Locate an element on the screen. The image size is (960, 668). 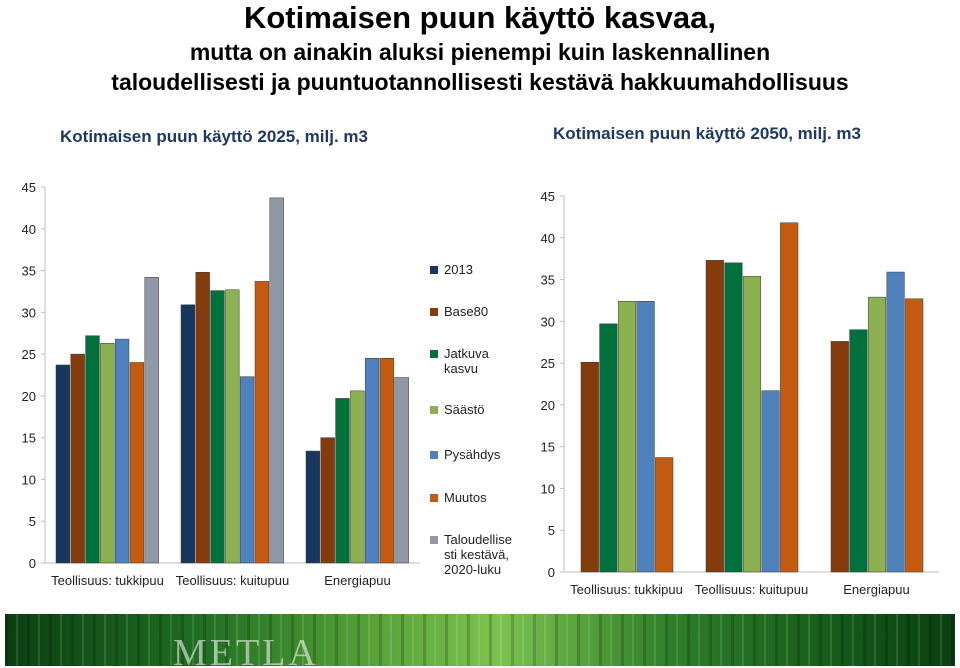
legend-item: Taloudellise sti kestävä, 2020-luku is located at coordinates (477, 554).